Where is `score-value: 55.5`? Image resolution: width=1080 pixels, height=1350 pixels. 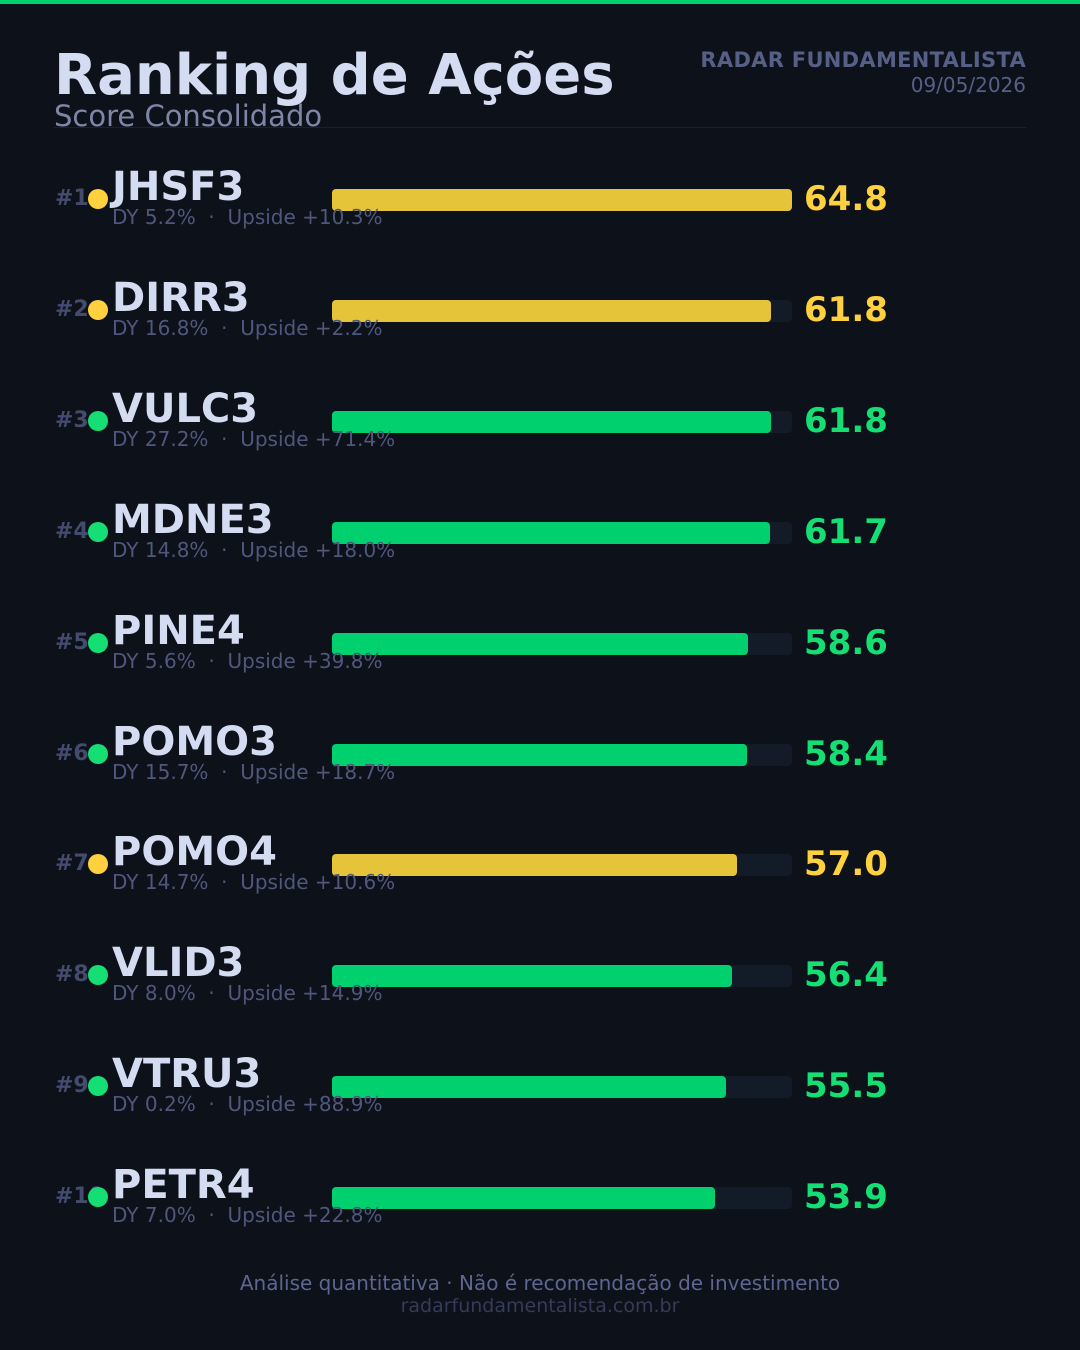 score-value: 55.5 is located at coordinates (846, 1086).